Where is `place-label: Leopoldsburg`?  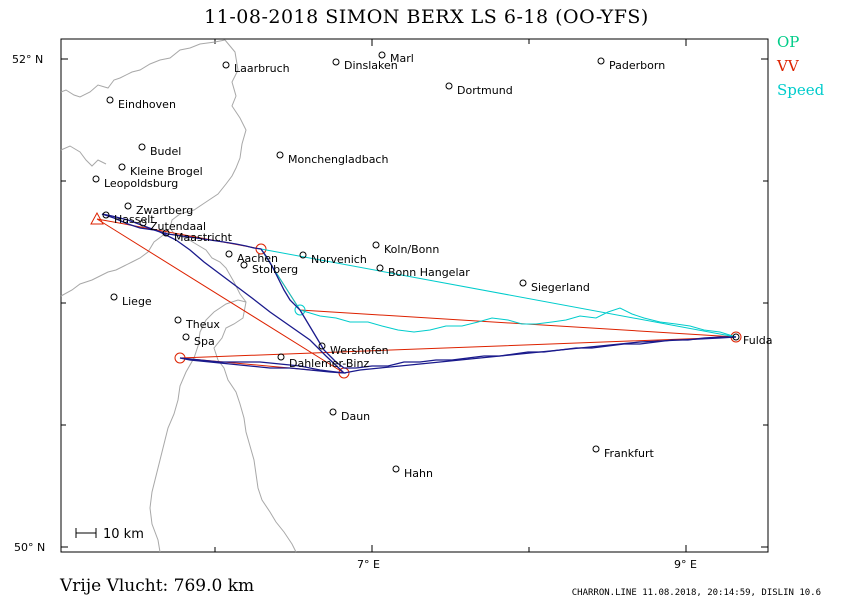
place-label: Leopoldsburg is located at coordinates (141, 183).